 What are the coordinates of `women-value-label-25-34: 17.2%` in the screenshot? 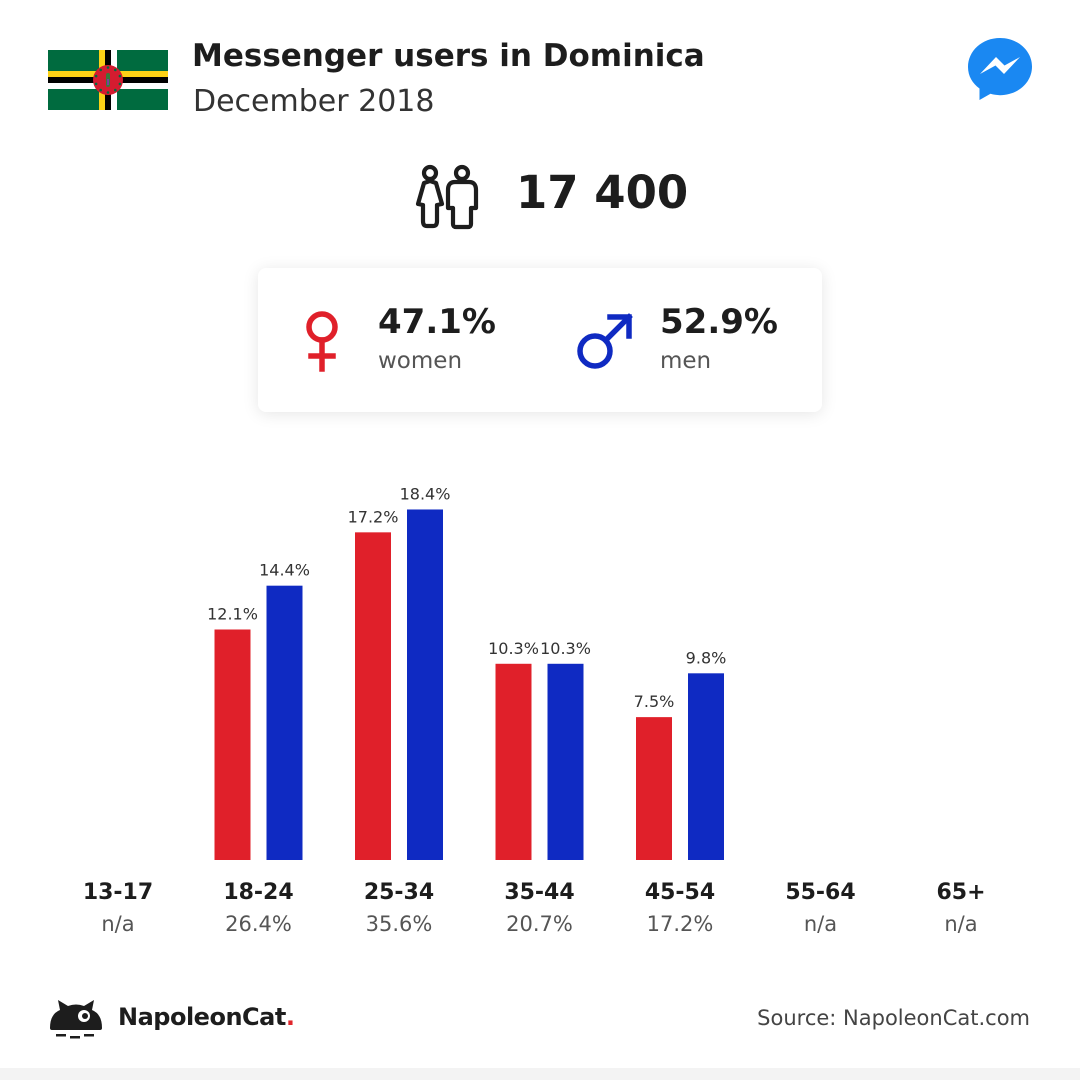 It's located at (373, 516).